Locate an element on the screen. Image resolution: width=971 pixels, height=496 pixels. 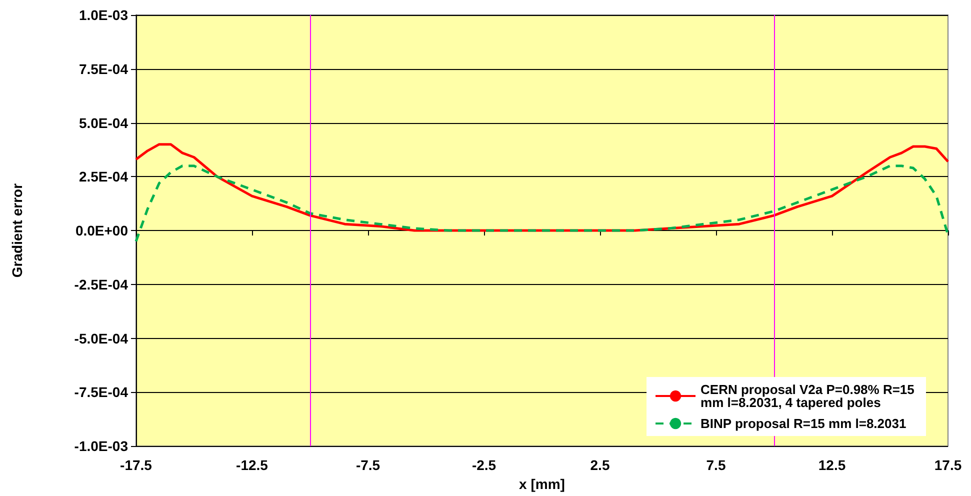
x-tick-label: -12.5 is located at coordinates (252, 465).